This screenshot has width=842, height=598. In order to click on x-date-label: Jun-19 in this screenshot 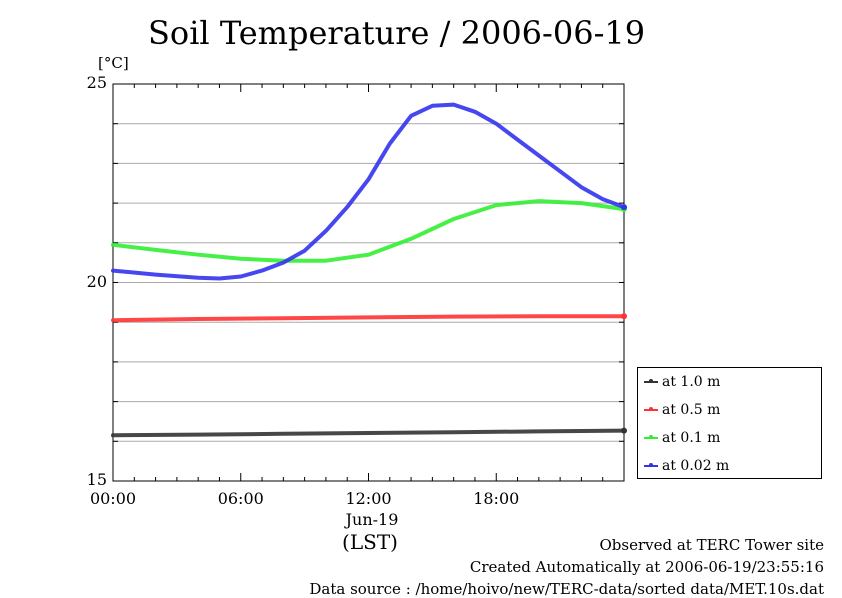, I will do `click(372, 519)`.